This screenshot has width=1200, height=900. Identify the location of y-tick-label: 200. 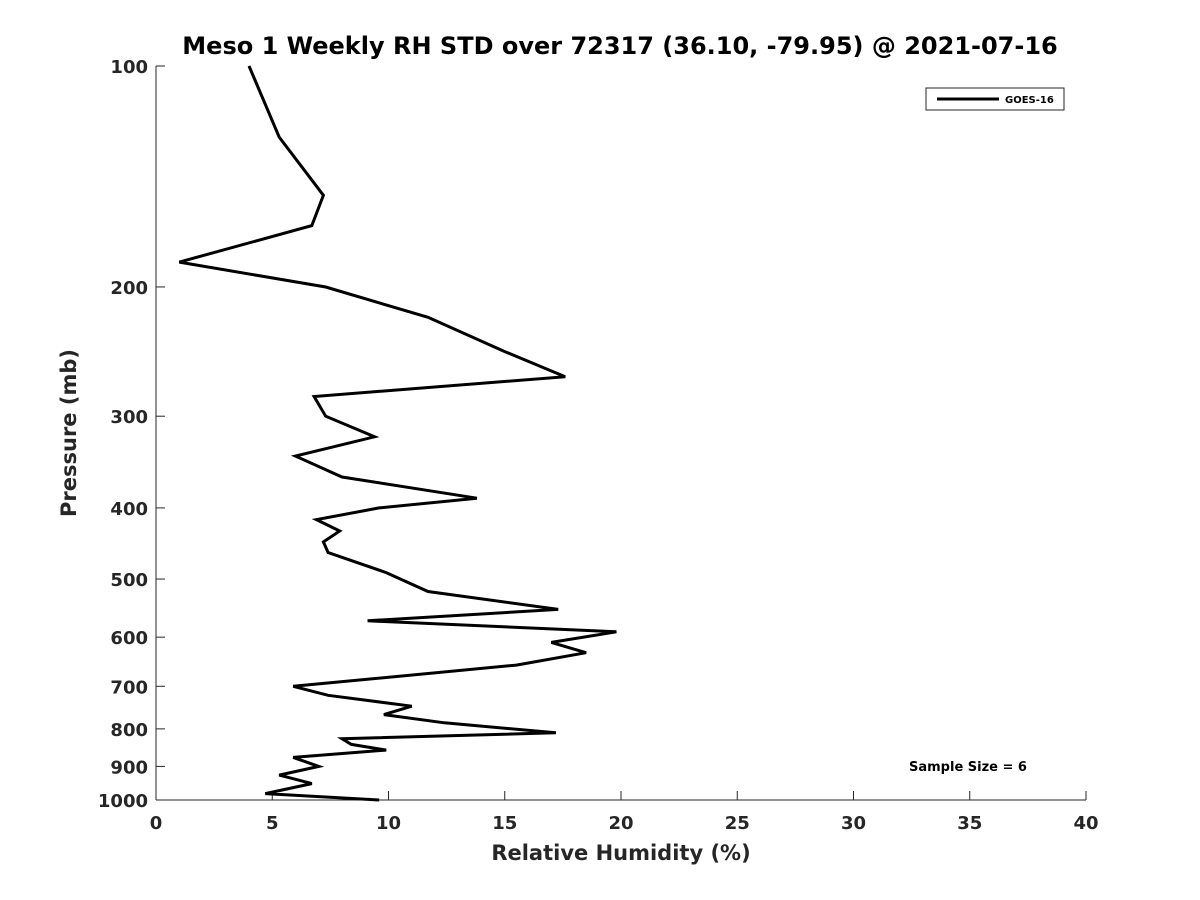
(129, 288).